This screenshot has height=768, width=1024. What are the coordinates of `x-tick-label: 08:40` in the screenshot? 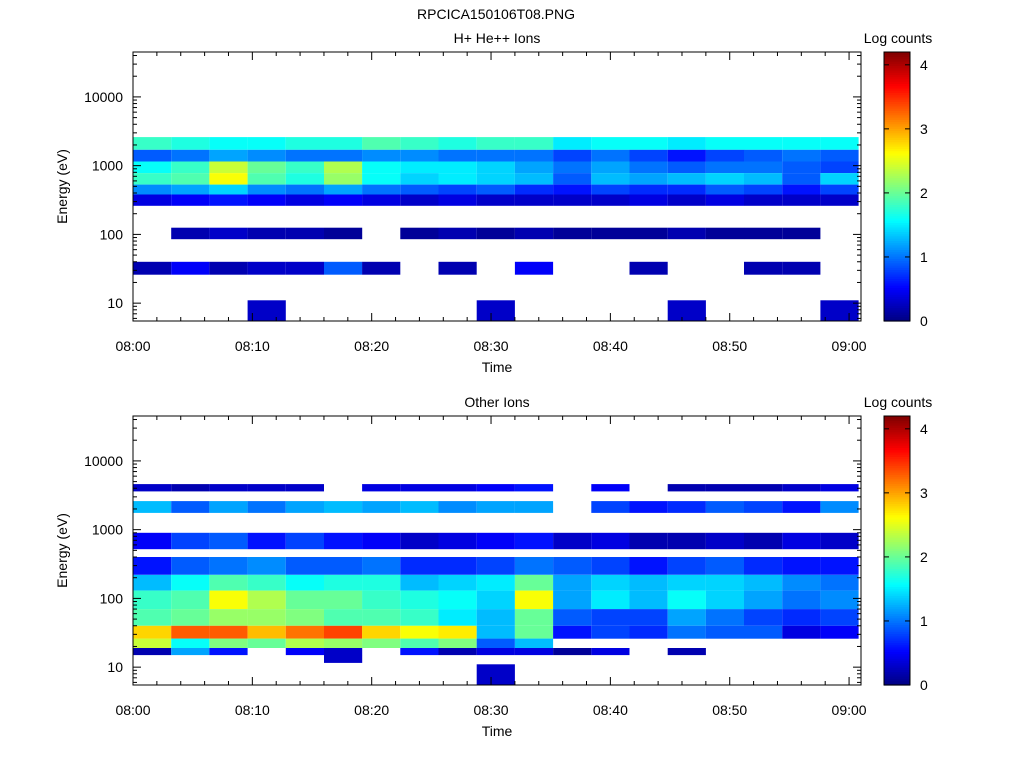 It's located at (610, 710).